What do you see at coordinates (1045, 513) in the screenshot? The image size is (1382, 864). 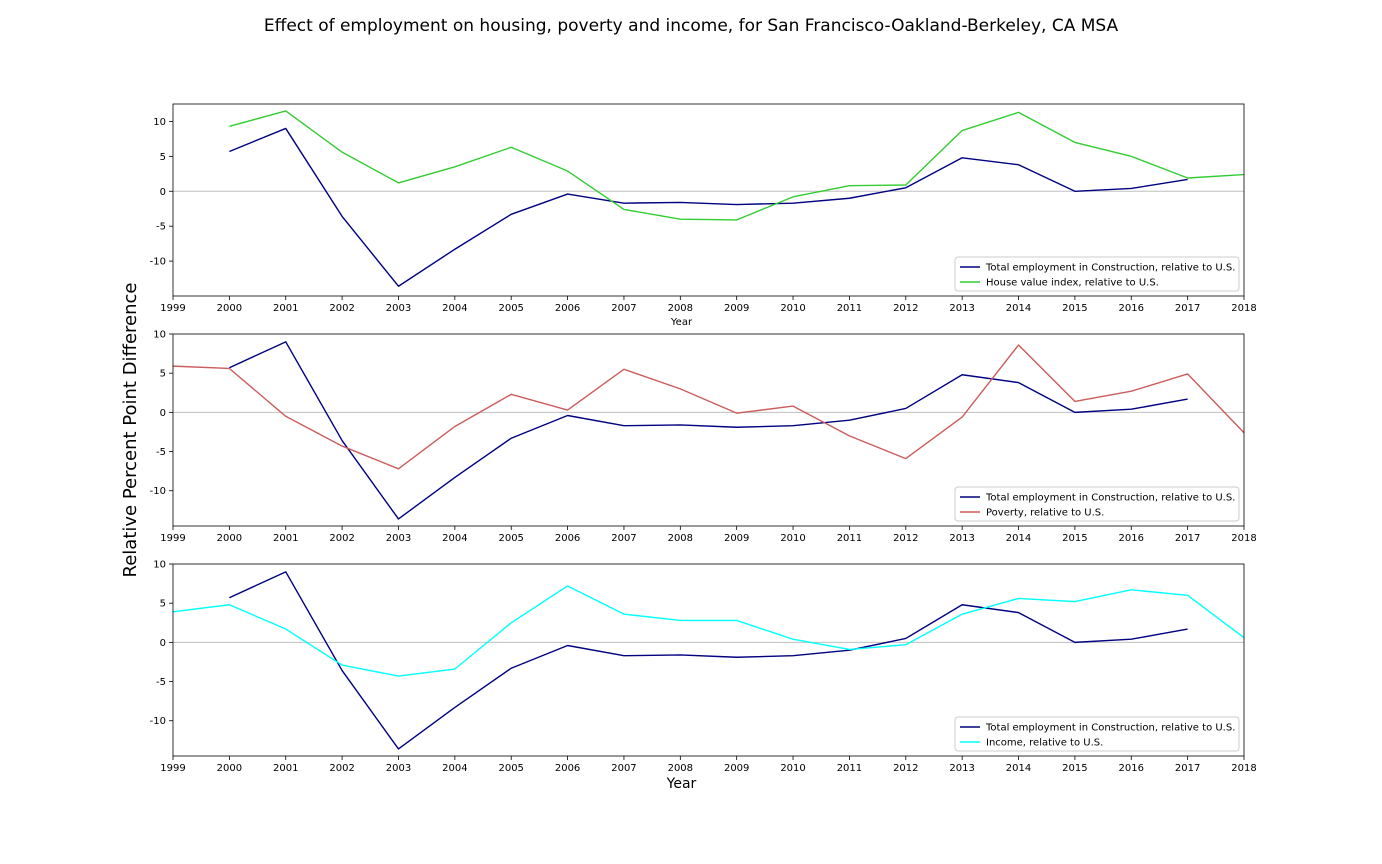 I see `legend-label-2: Poverty, relative to U.S.` at bounding box center [1045, 513].